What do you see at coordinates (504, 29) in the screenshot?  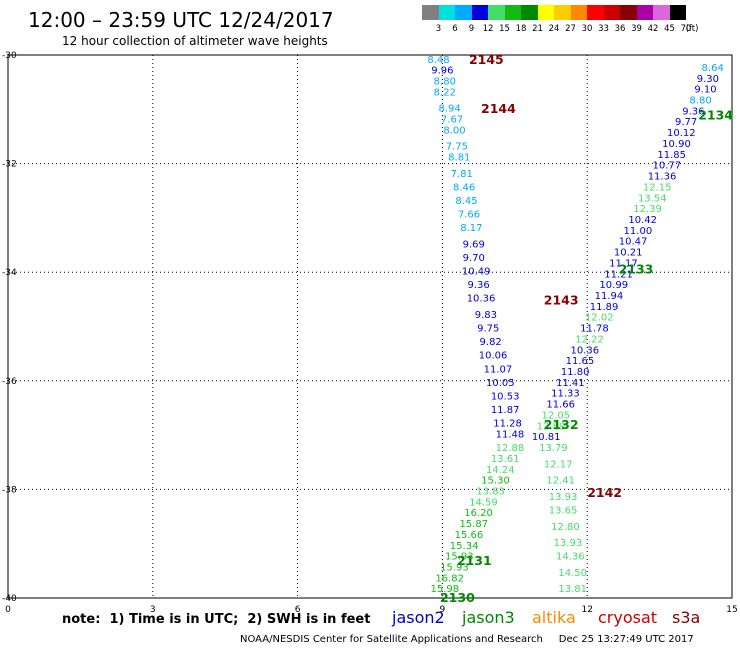 I see `colorbar-label: 15` at bounding box center [504, 29].